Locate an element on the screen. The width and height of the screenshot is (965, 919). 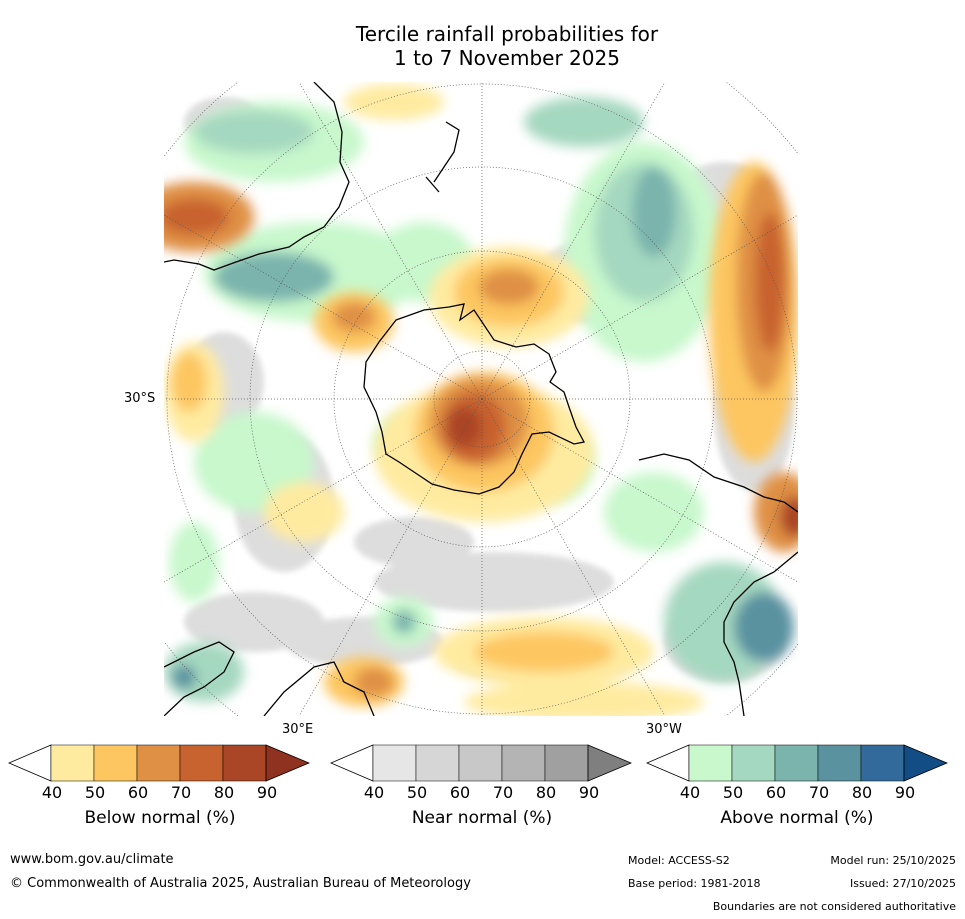
below-tick-label: 70 is located at coordinates (181, 792).